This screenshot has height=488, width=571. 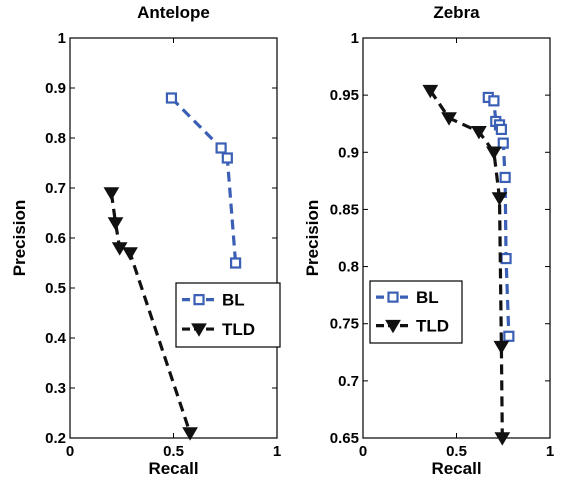 What do you see at coordinates (173, 12) in the screenshot?
I see `chart-title: Antelope` at bounding box center [173, 12].